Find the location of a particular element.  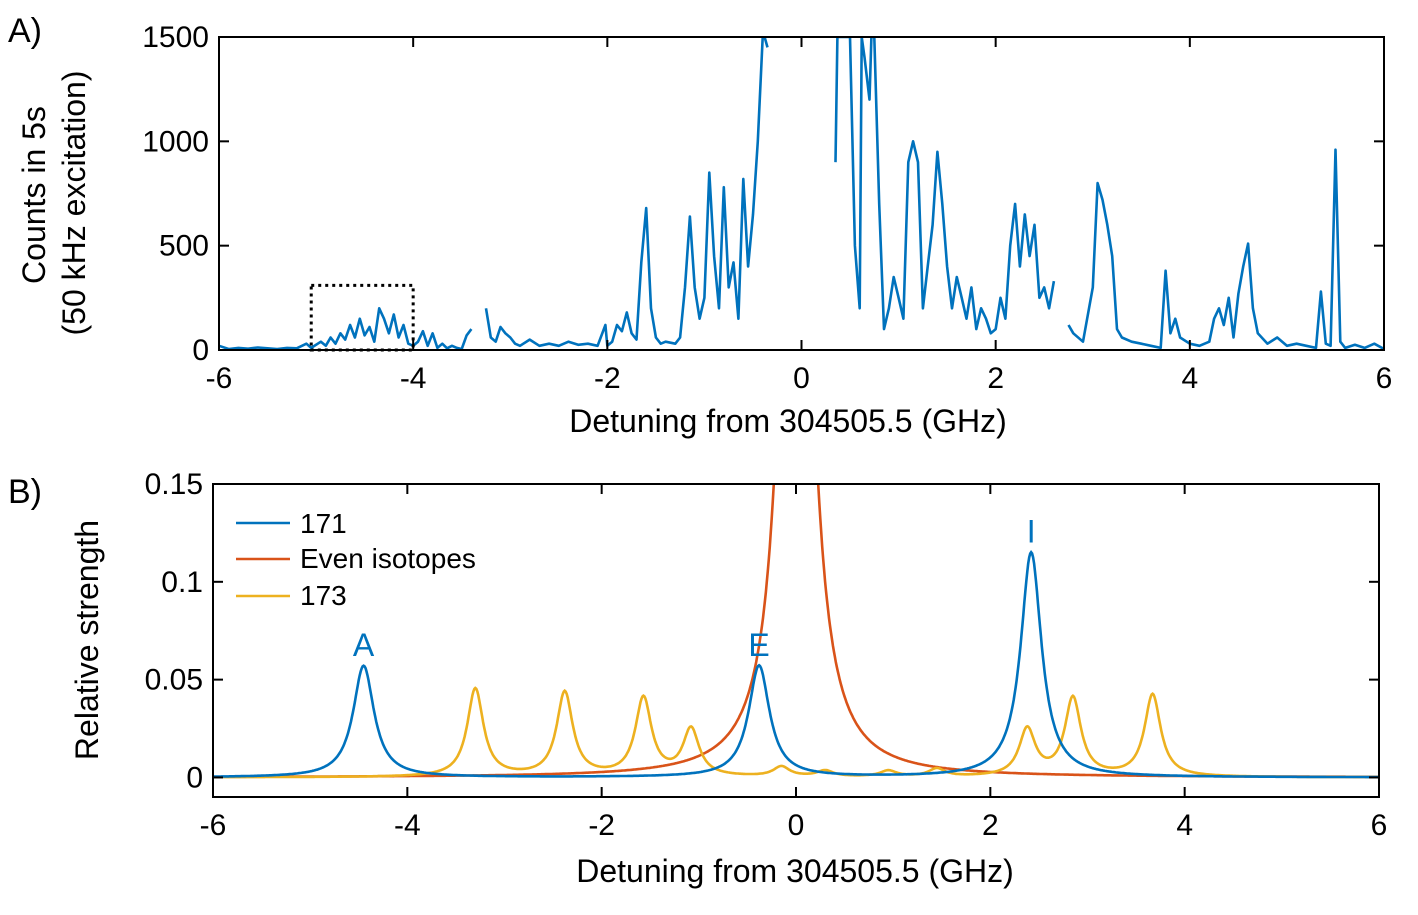

panel-b-legend: 171 Even isotopes 173 is located at coordinates (356, 559).